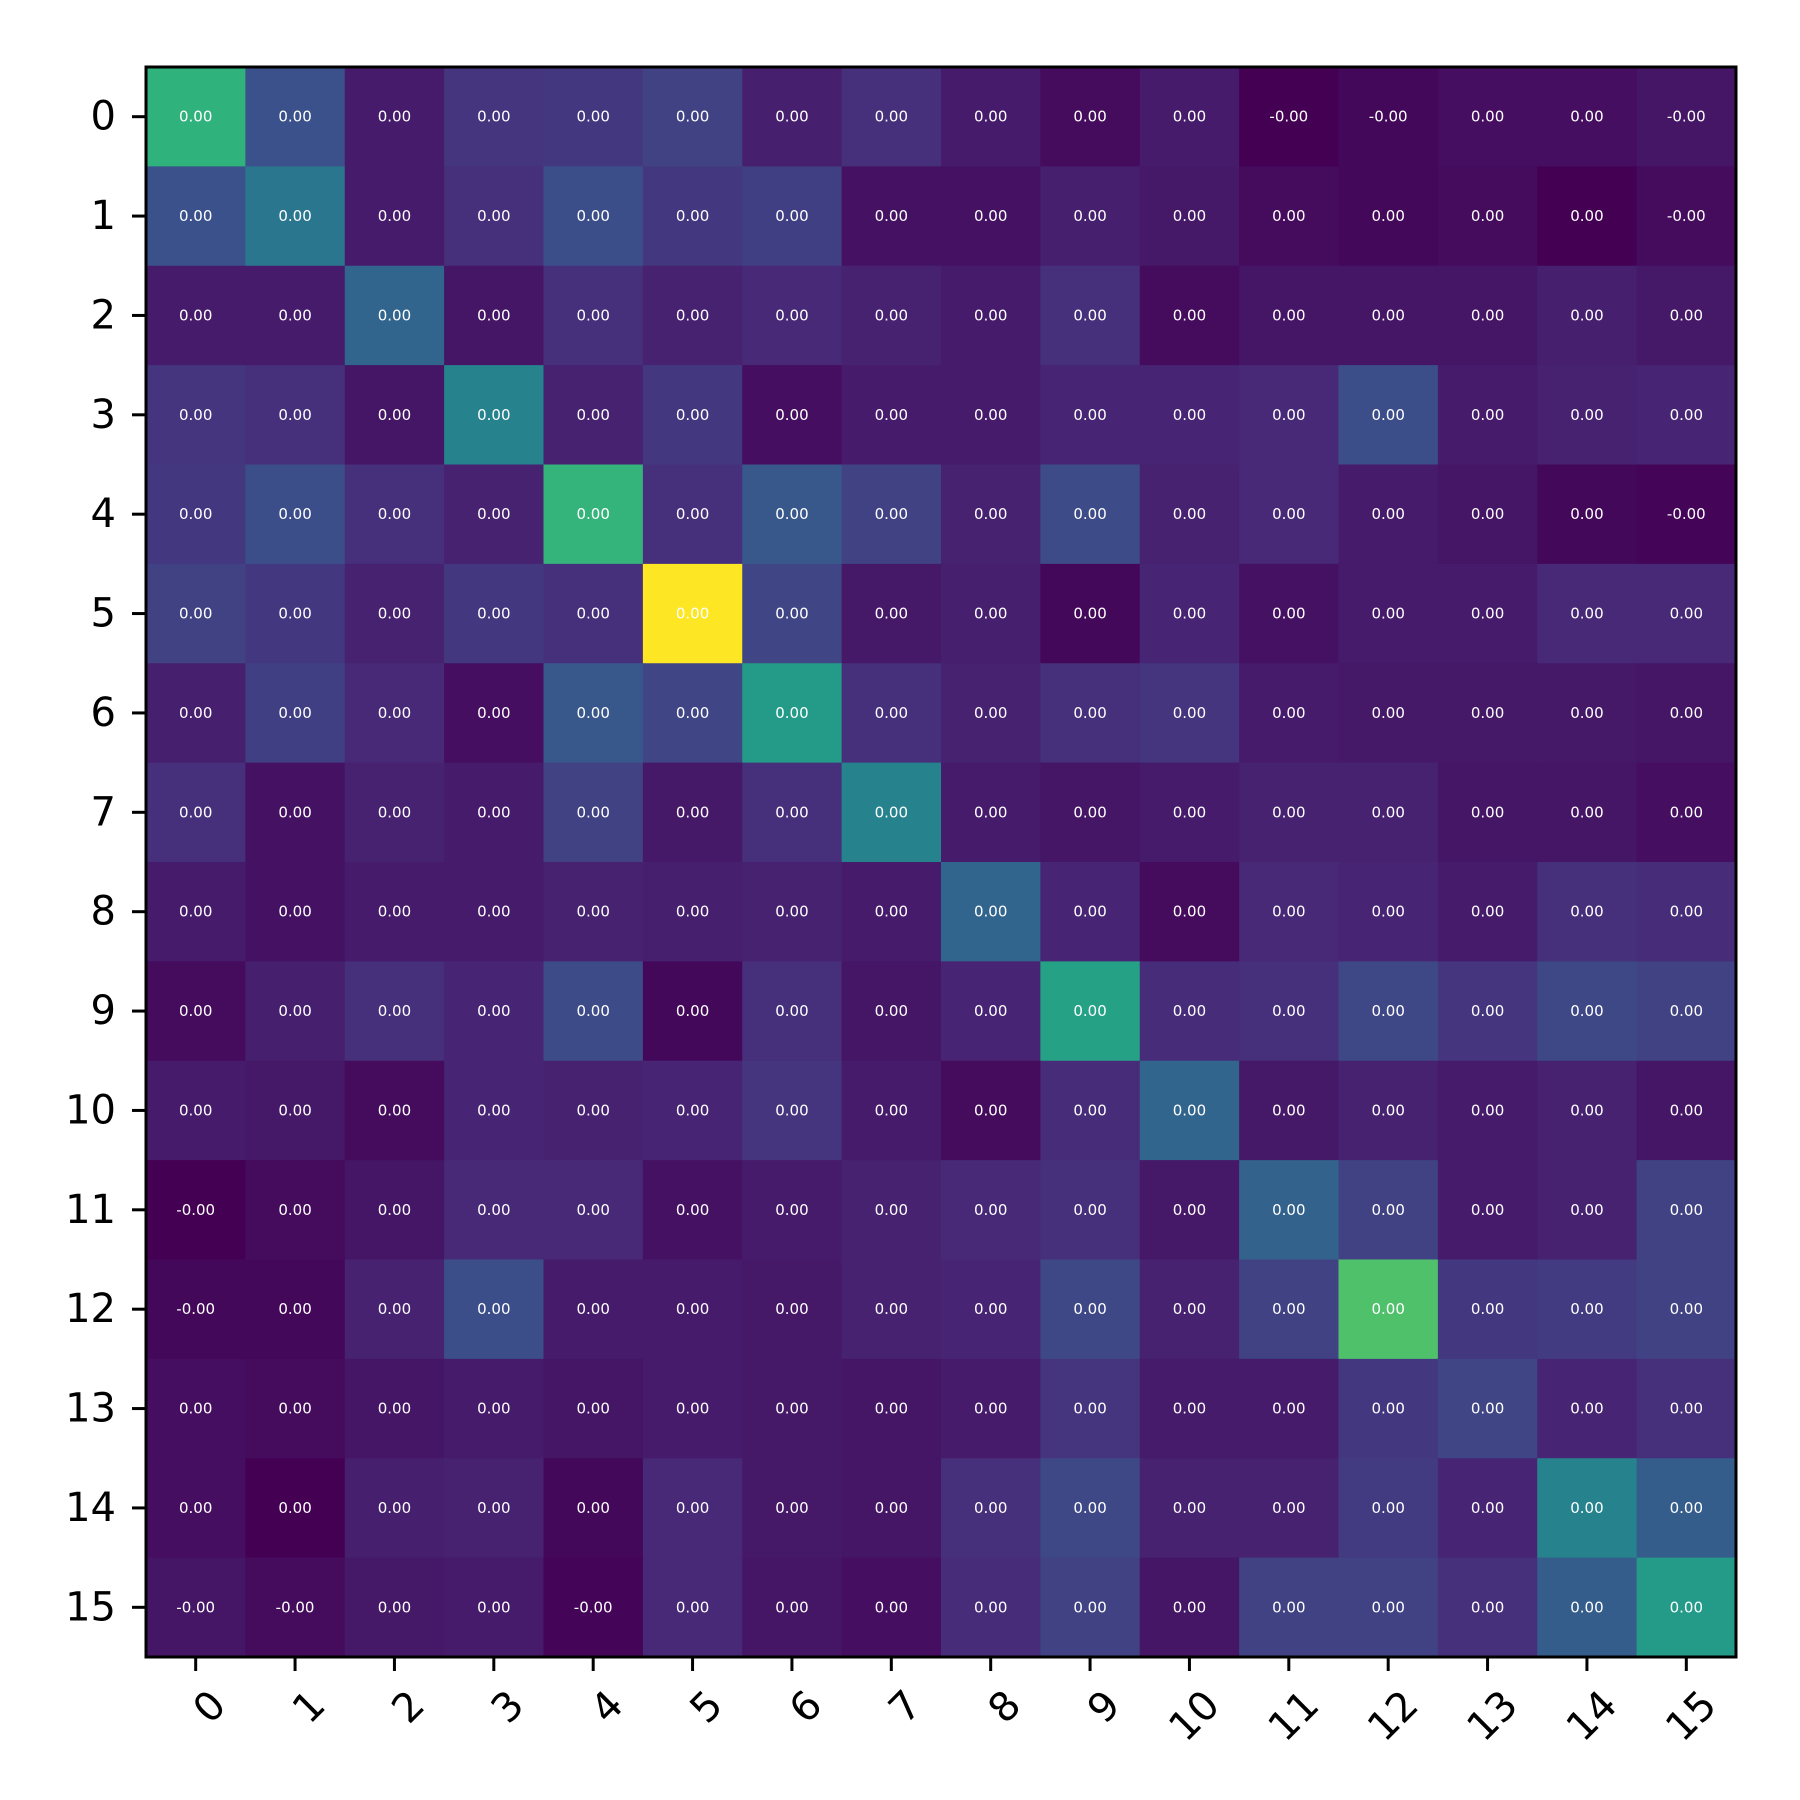  Describe the element at coordinates (955, 1703) in the screenshot. I see `x-axis: 0 1 2 3 4 5 6 7 8 9 10 11 12 13 14 15` at that location.